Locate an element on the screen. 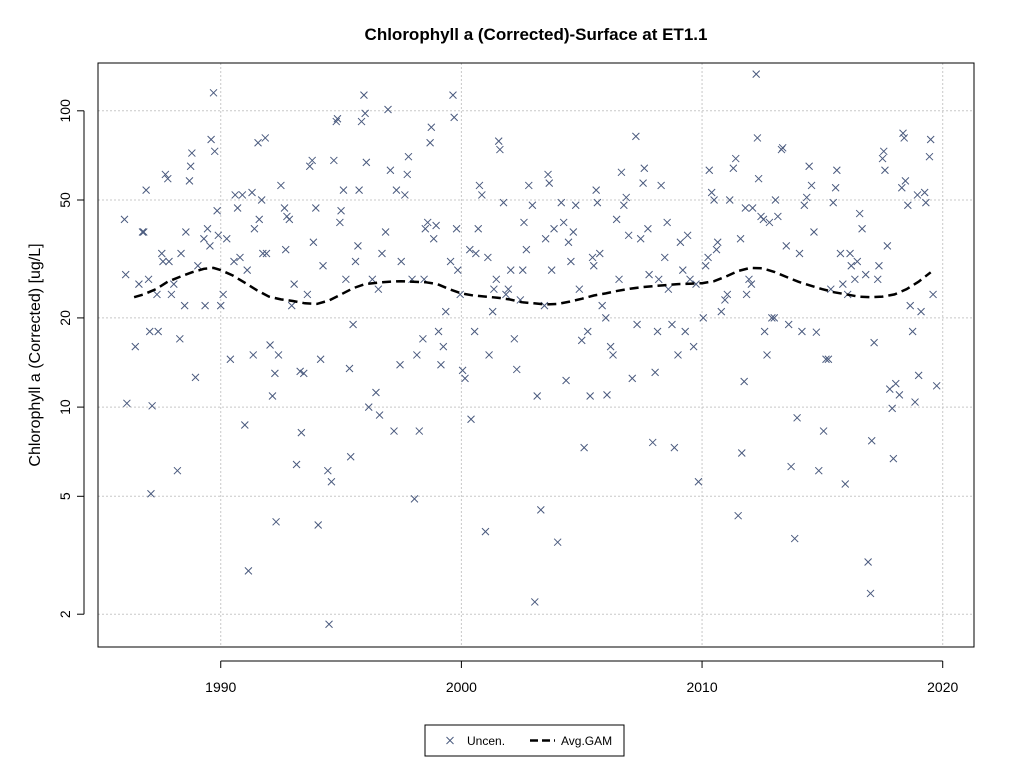 Image resolution: width=1024 pixels, height=768 pixels. x-axis: 1990 2000 2010 2020 is located at coordinates (581, 677).